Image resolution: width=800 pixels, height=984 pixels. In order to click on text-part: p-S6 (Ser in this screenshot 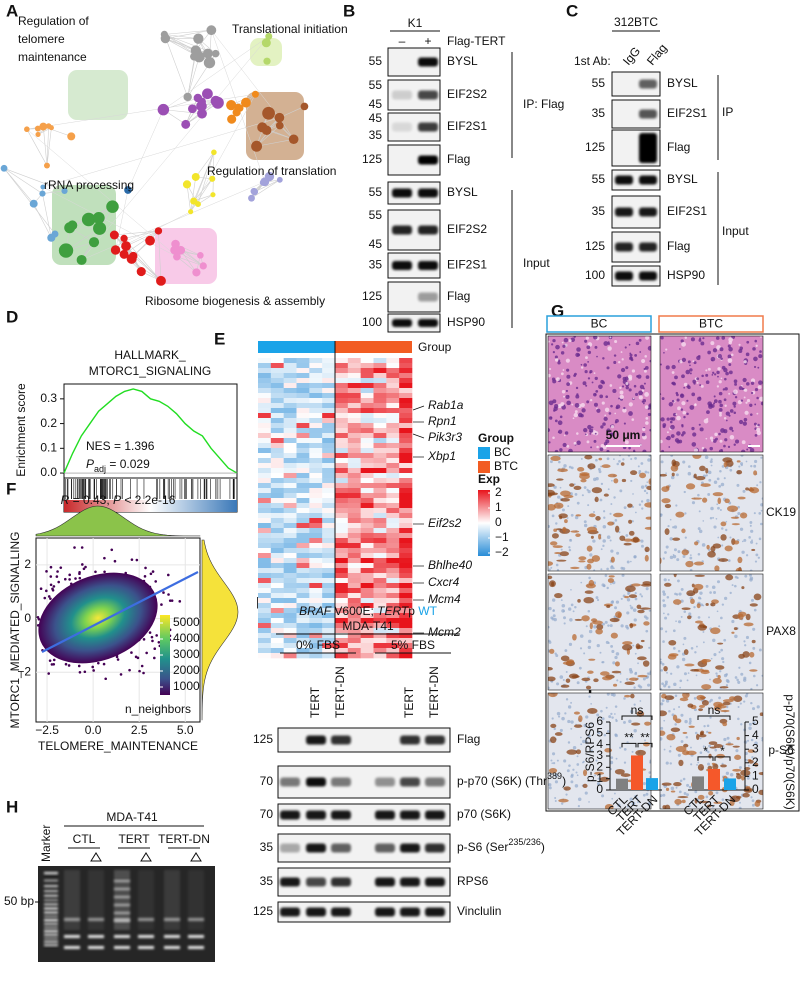, I will do `click(482, 847)`.